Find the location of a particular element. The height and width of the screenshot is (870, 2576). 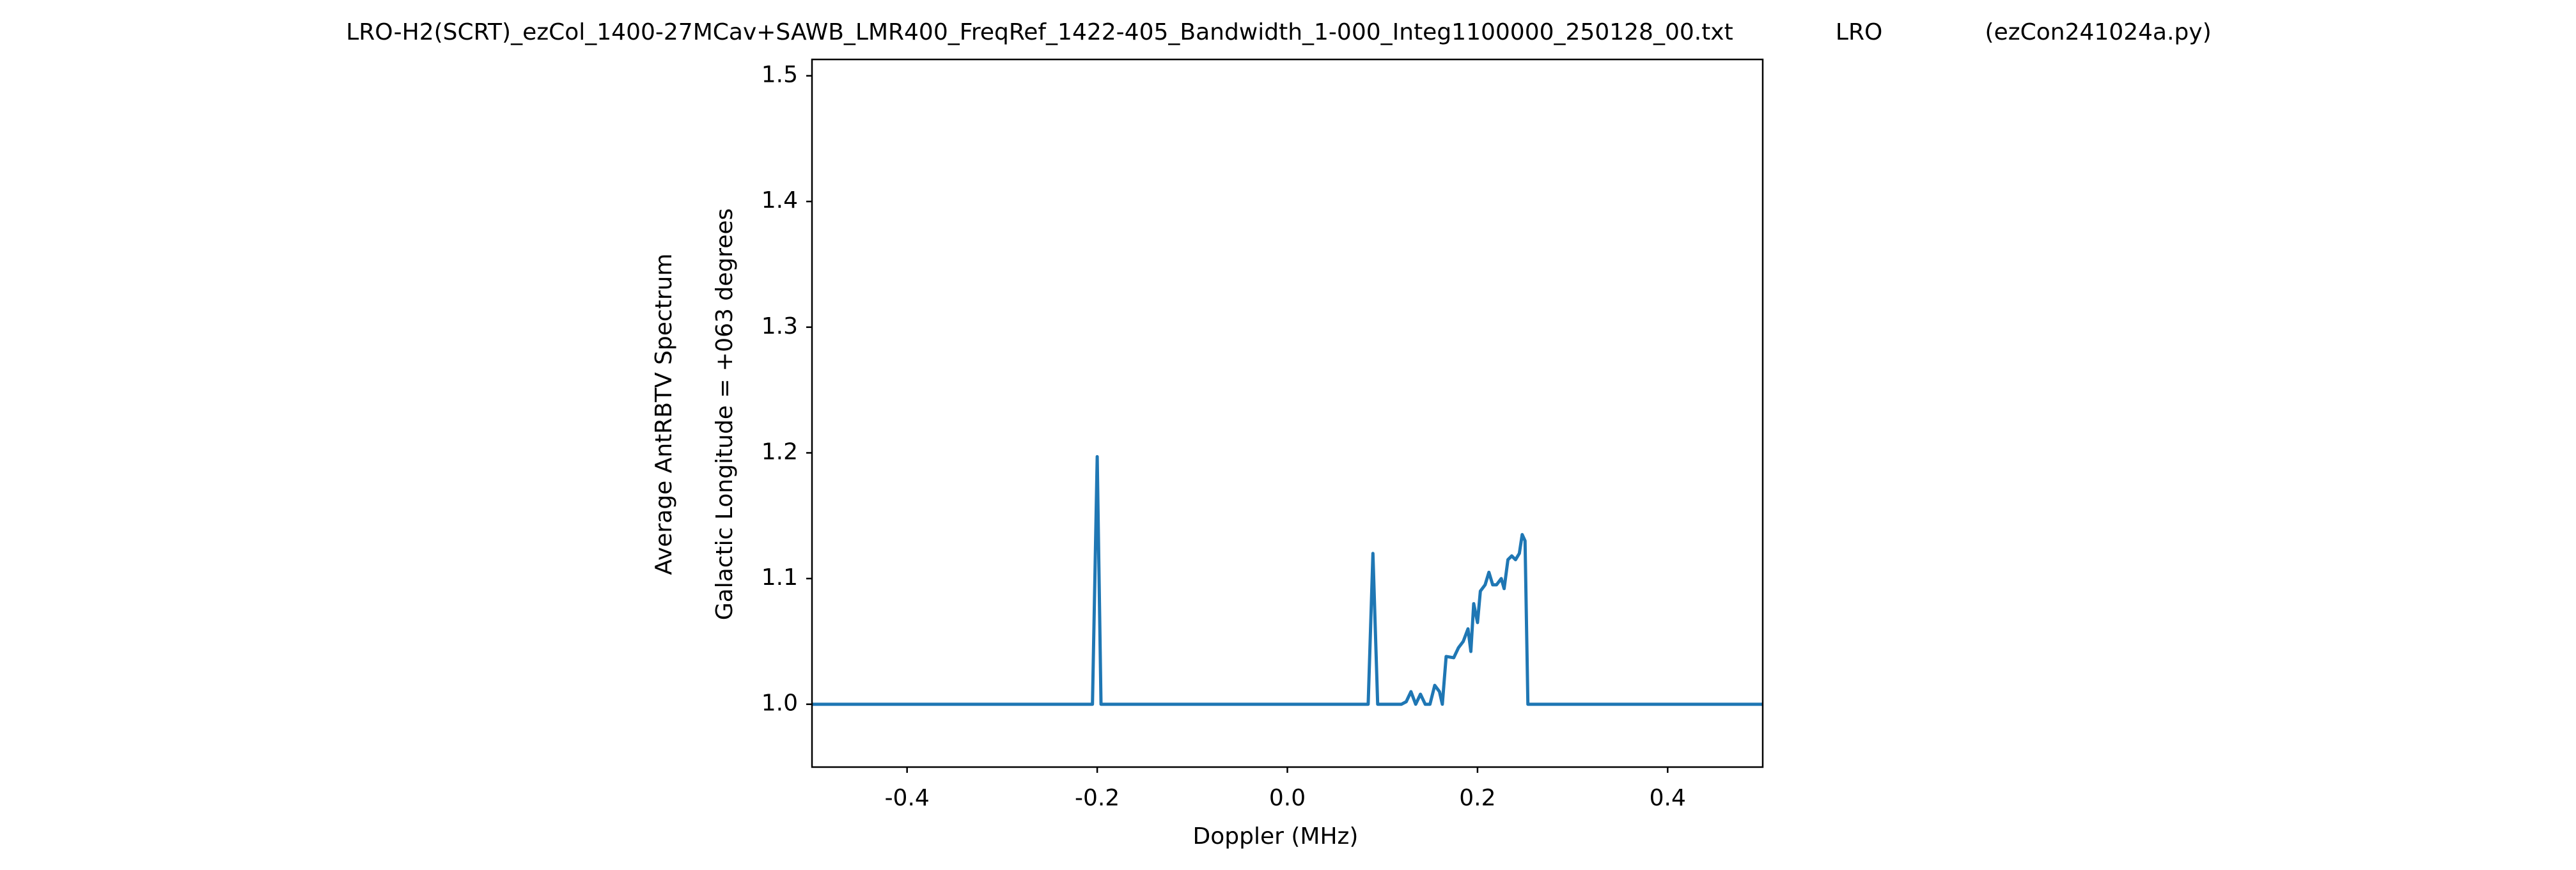

y-tick-label: 1.2 is located at coordinates (780, 452).